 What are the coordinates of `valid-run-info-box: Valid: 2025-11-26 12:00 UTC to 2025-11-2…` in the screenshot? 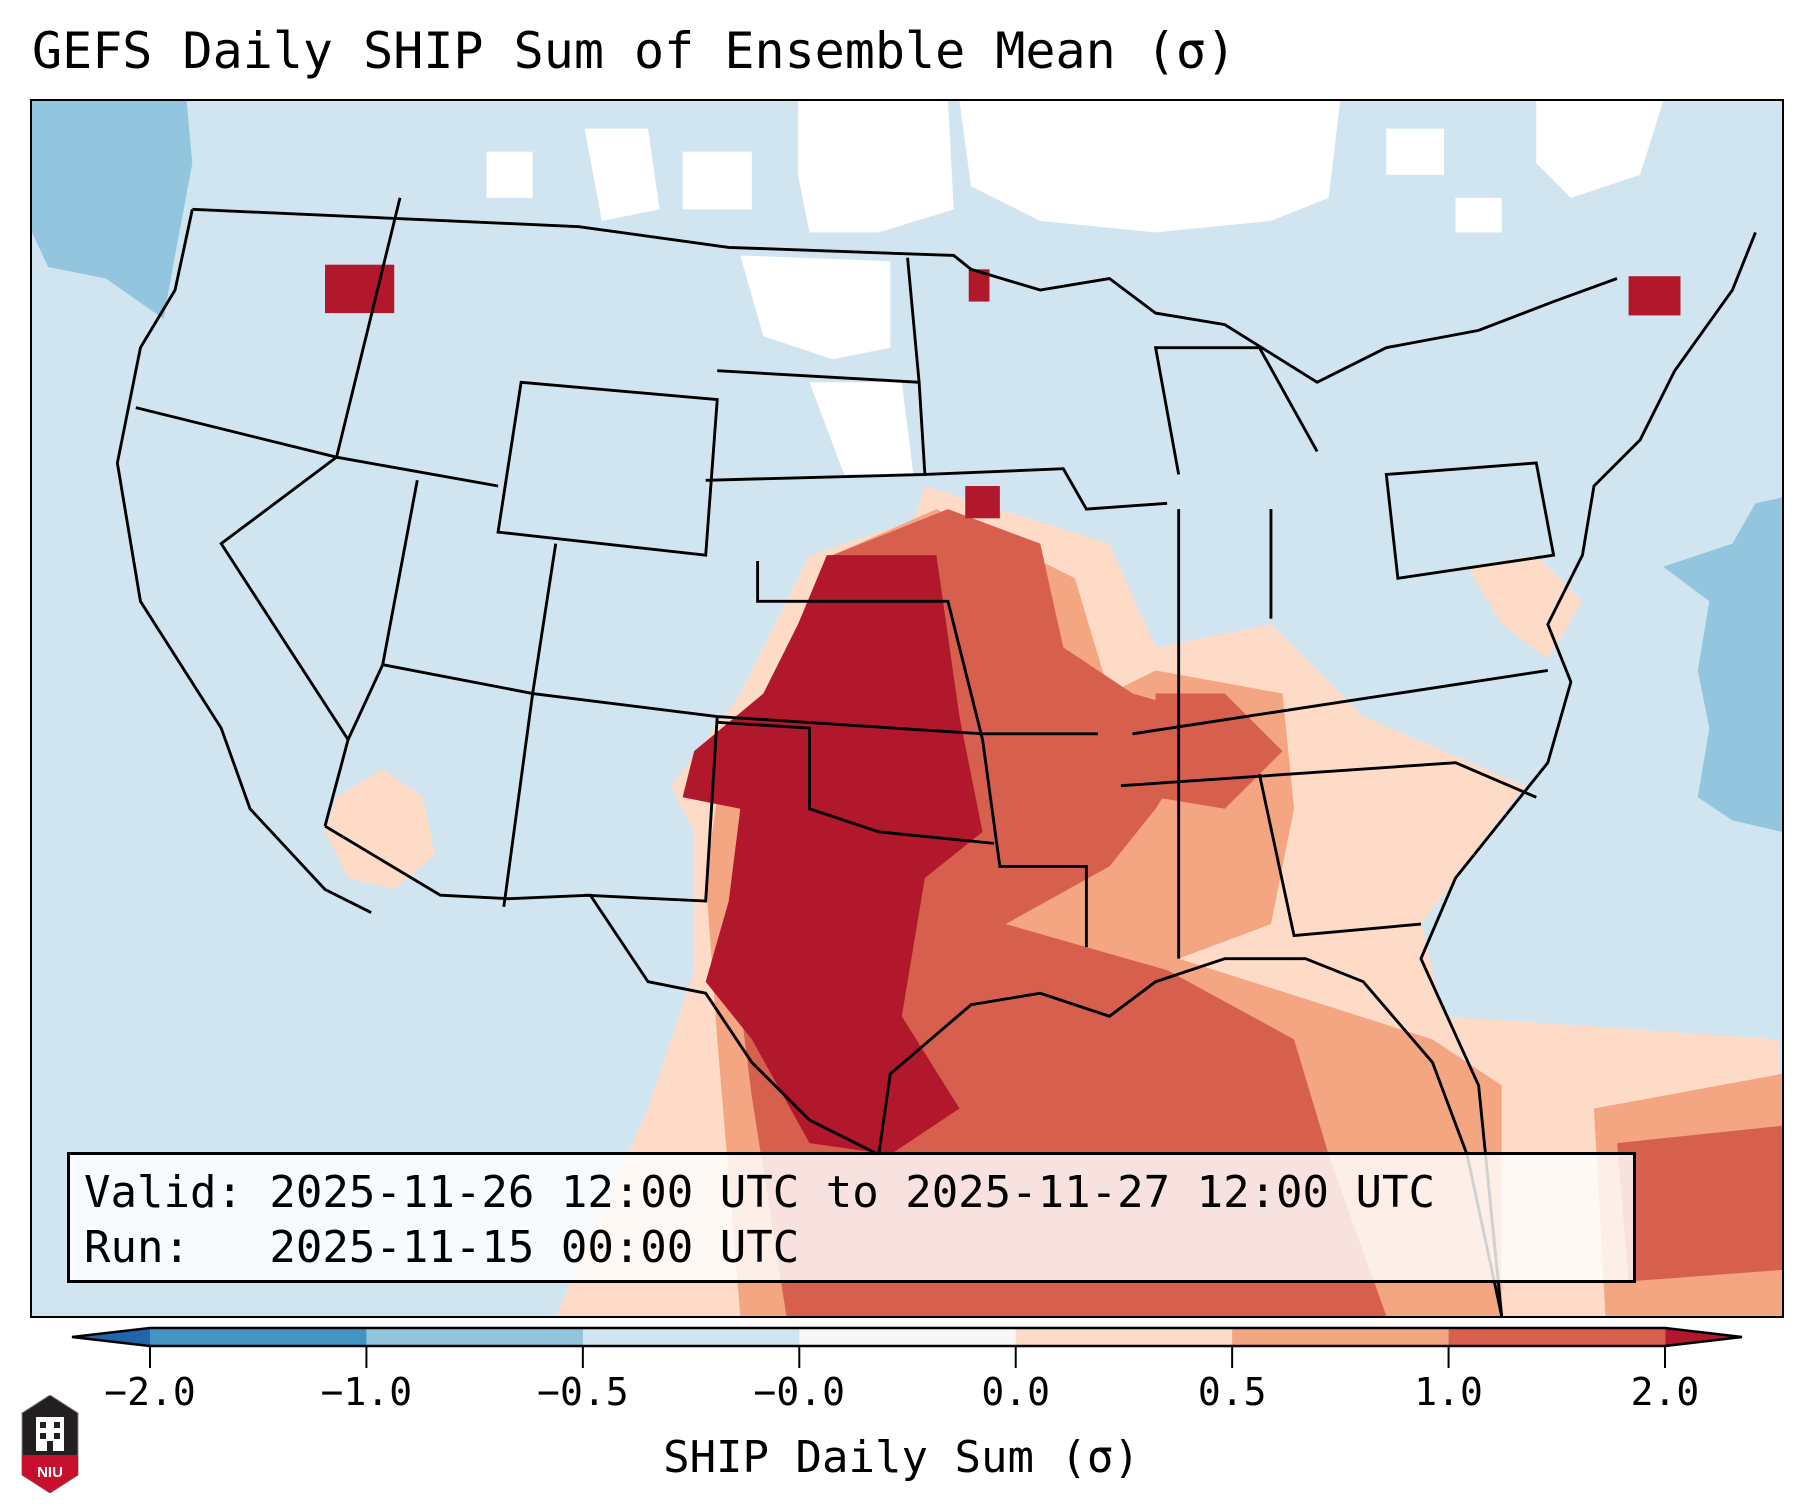 It's located at (851, 1217).